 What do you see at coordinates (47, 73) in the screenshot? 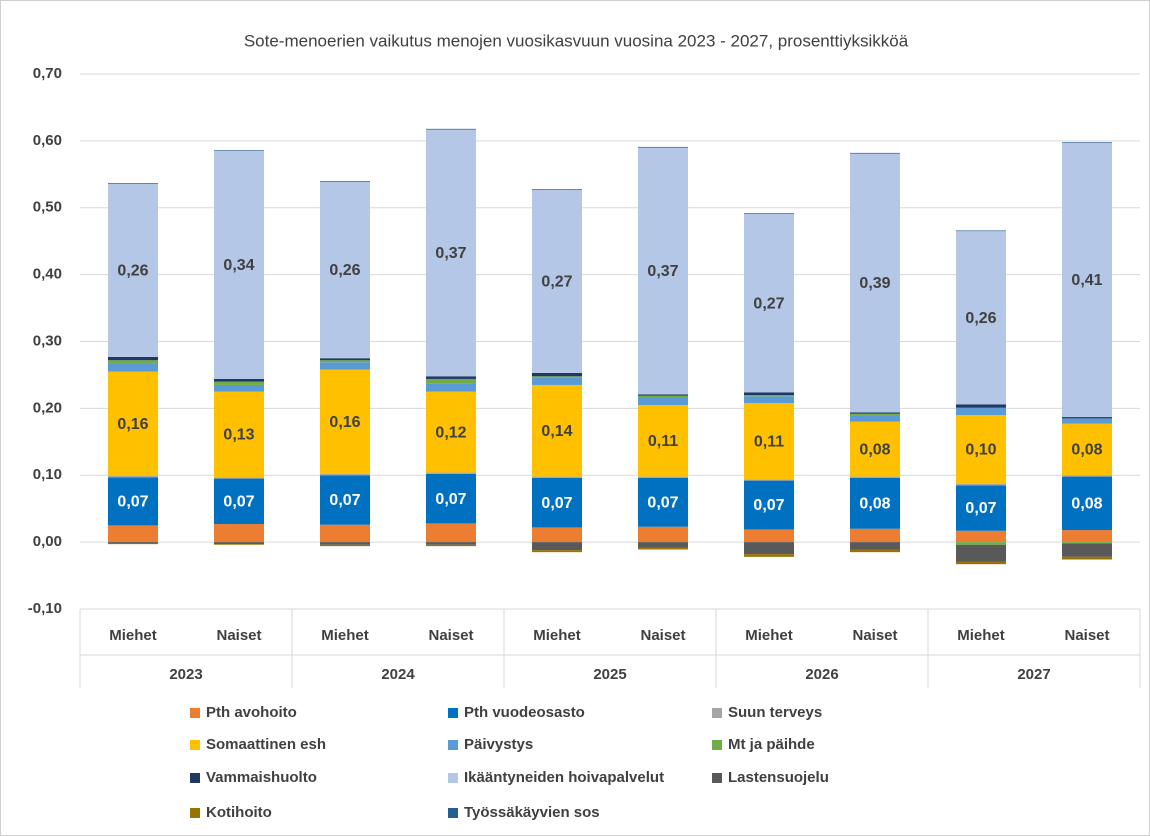
I see `y-tick-label: 0,70` at bounding box center [47, 73].